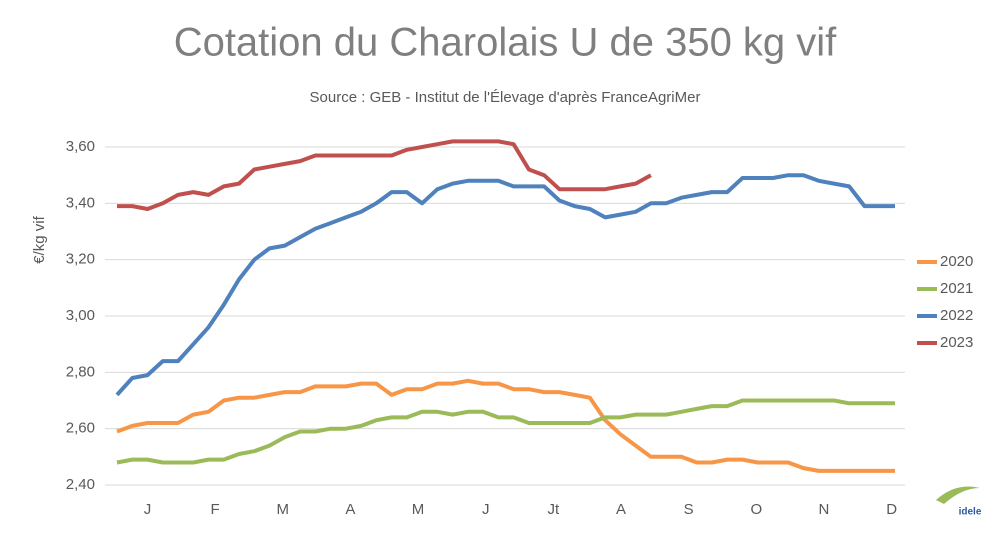 This screenshot has width=1000, height=537. What do you see at coordinates (956, 342) in the screenshot?
I see `legend-label: 2023` at bounding box center [956, 342].